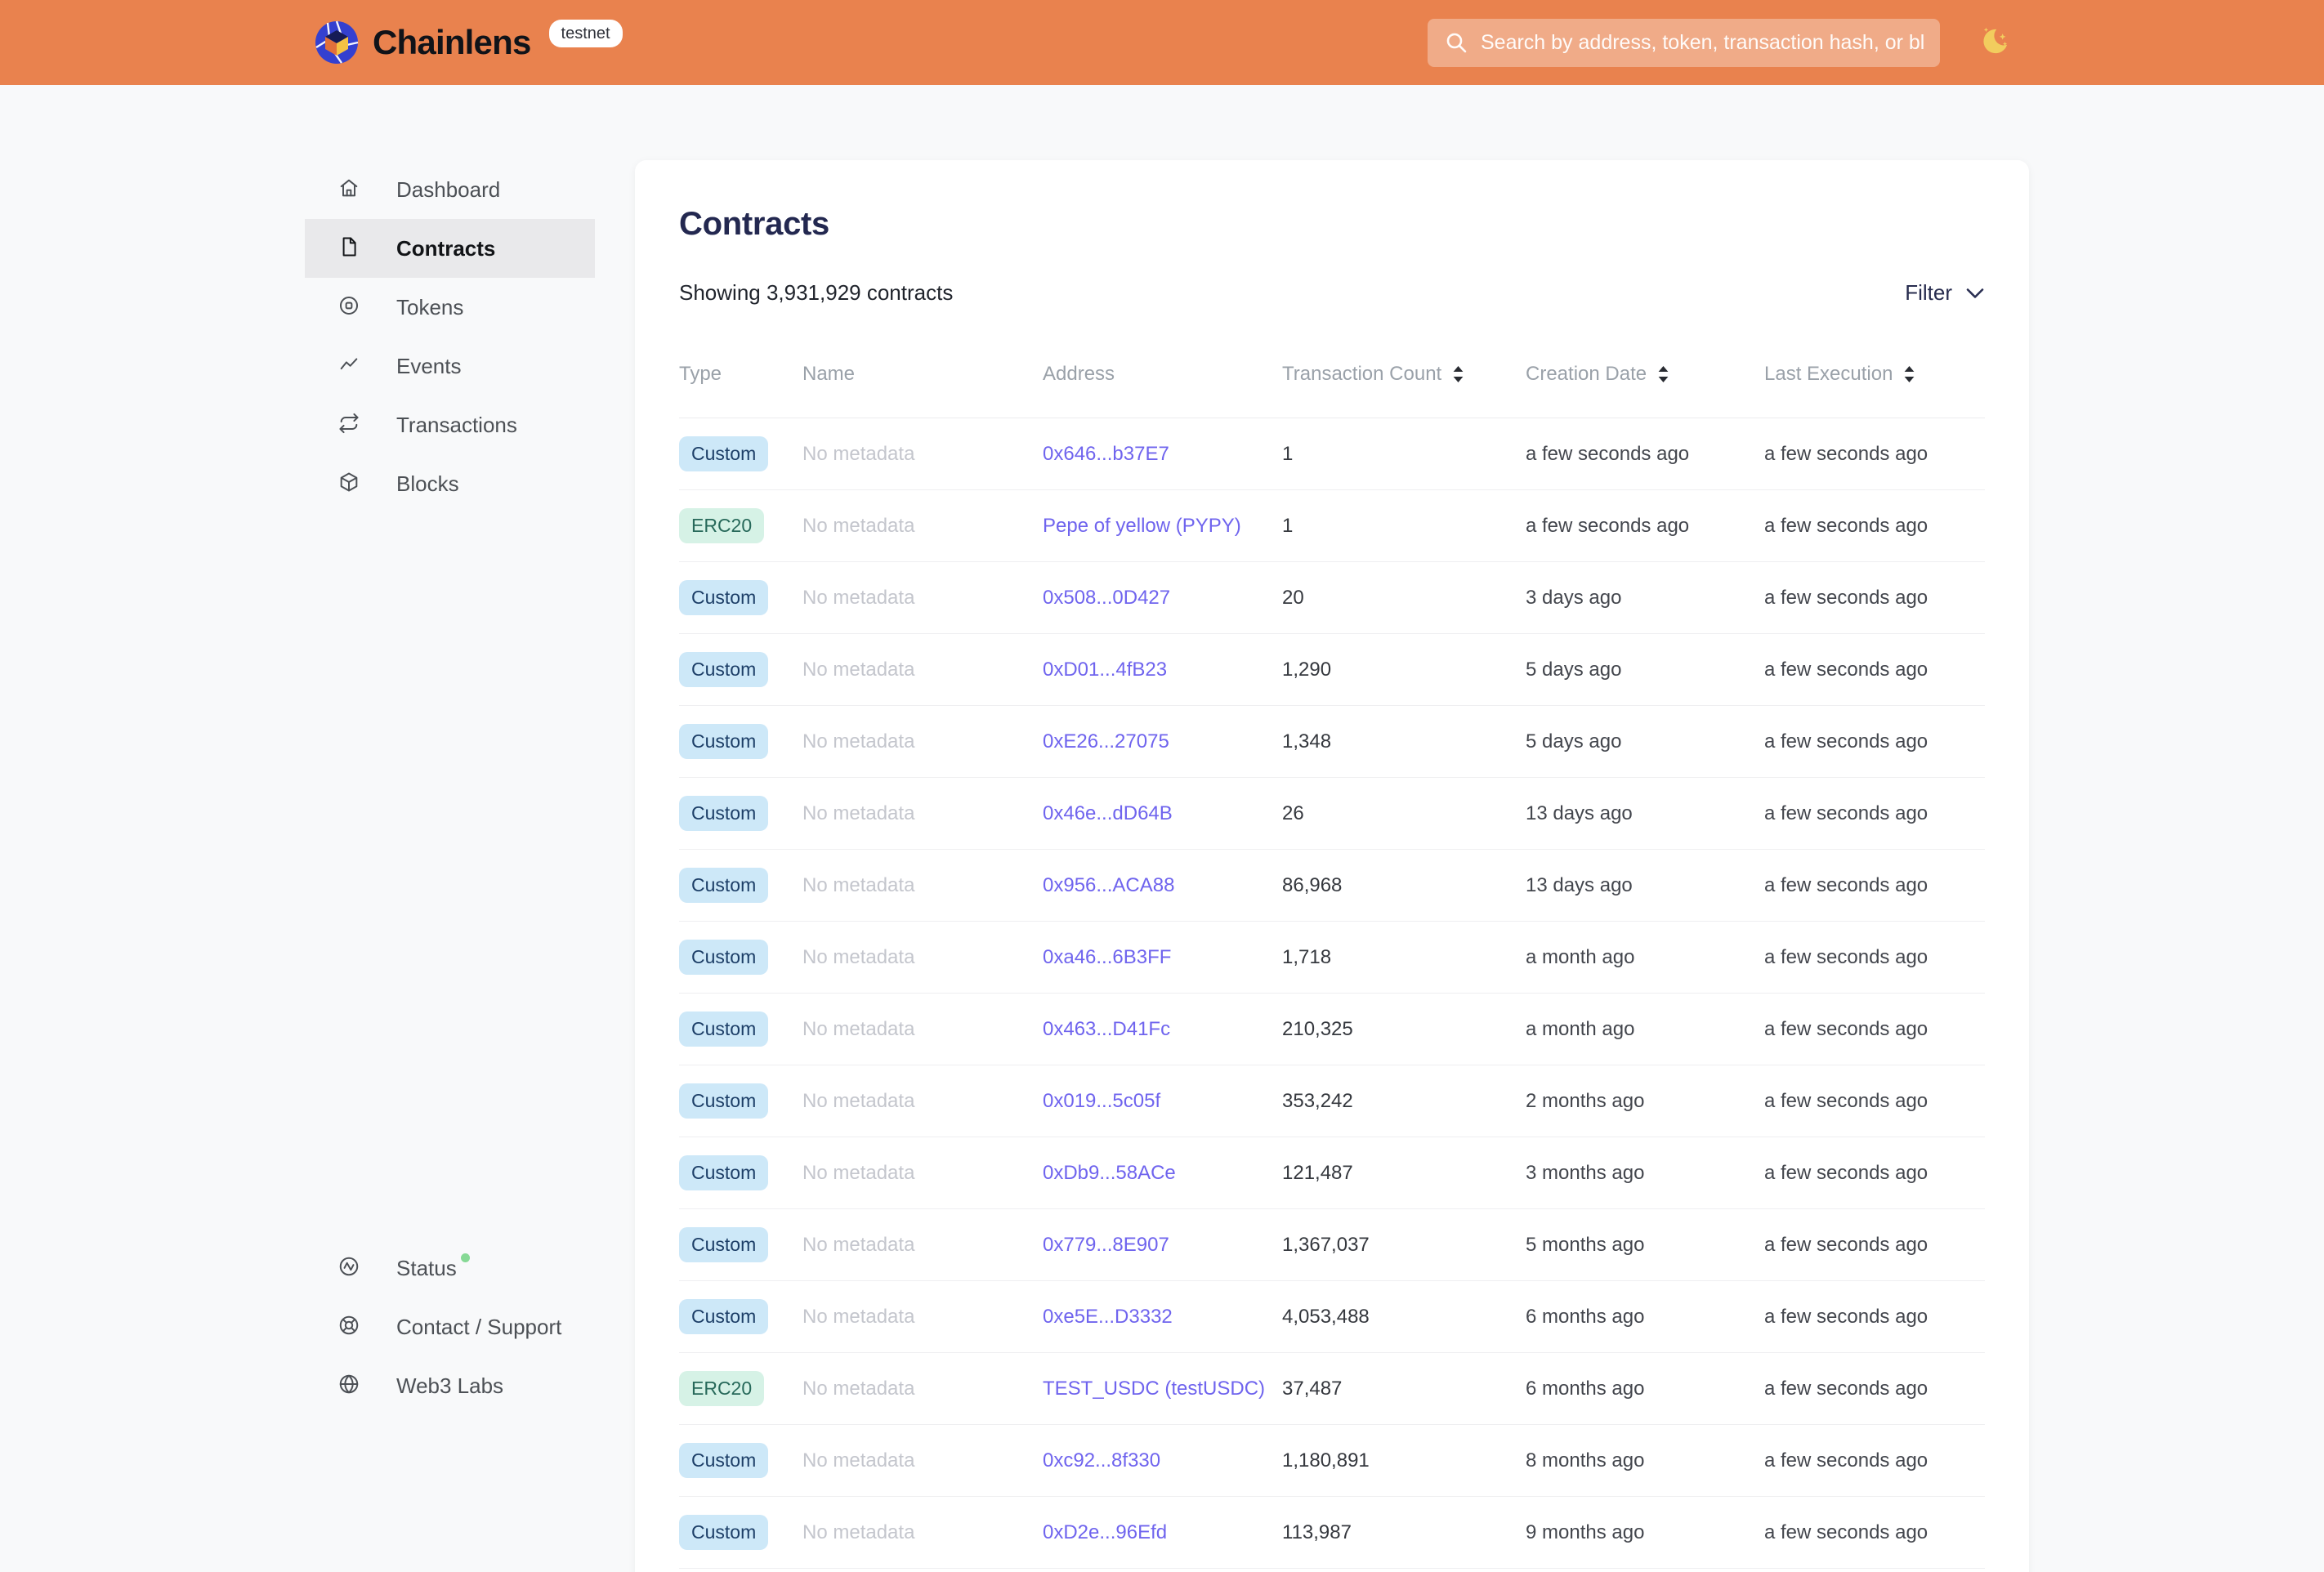 The height and width of the screenshot is (1572, 2324). Describe the element at coordinates (450, 307) in the screenshot. I see `sidebar-item-tokens: Tokens` at that location.